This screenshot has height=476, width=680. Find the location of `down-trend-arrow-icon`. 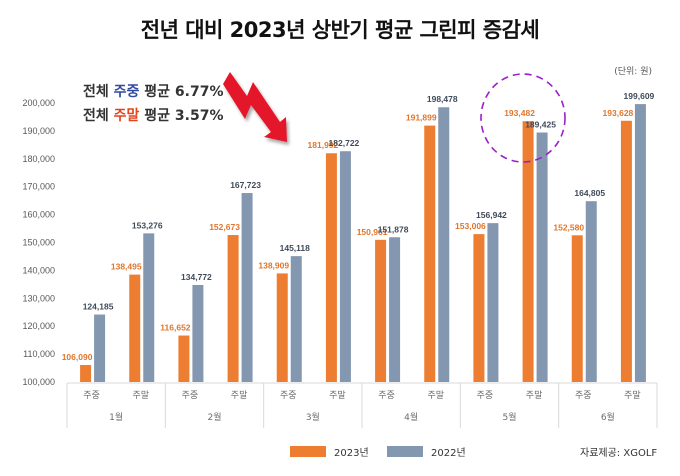

down-trend-arrow-icon is located at coordinates (255, 107).